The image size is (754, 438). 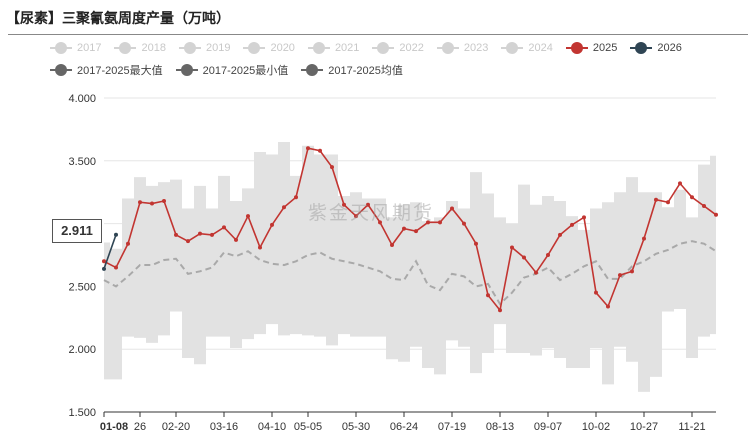 What do you see at coordinates (89, 48) in the screenshot?
I see `legend-label: 2017` at bounding box center [89, 48].